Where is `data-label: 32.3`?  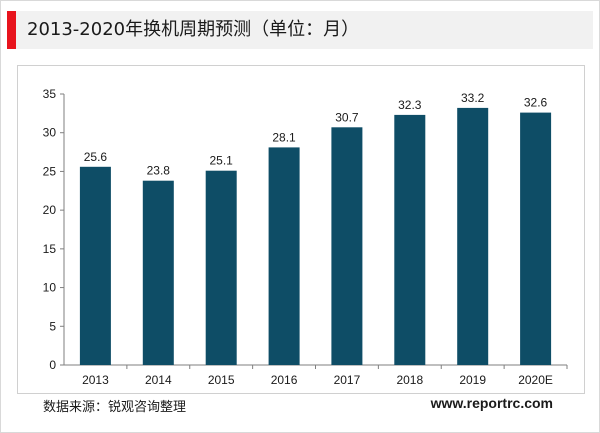
data-label: 32.3 is located at coordinates (410, 105).